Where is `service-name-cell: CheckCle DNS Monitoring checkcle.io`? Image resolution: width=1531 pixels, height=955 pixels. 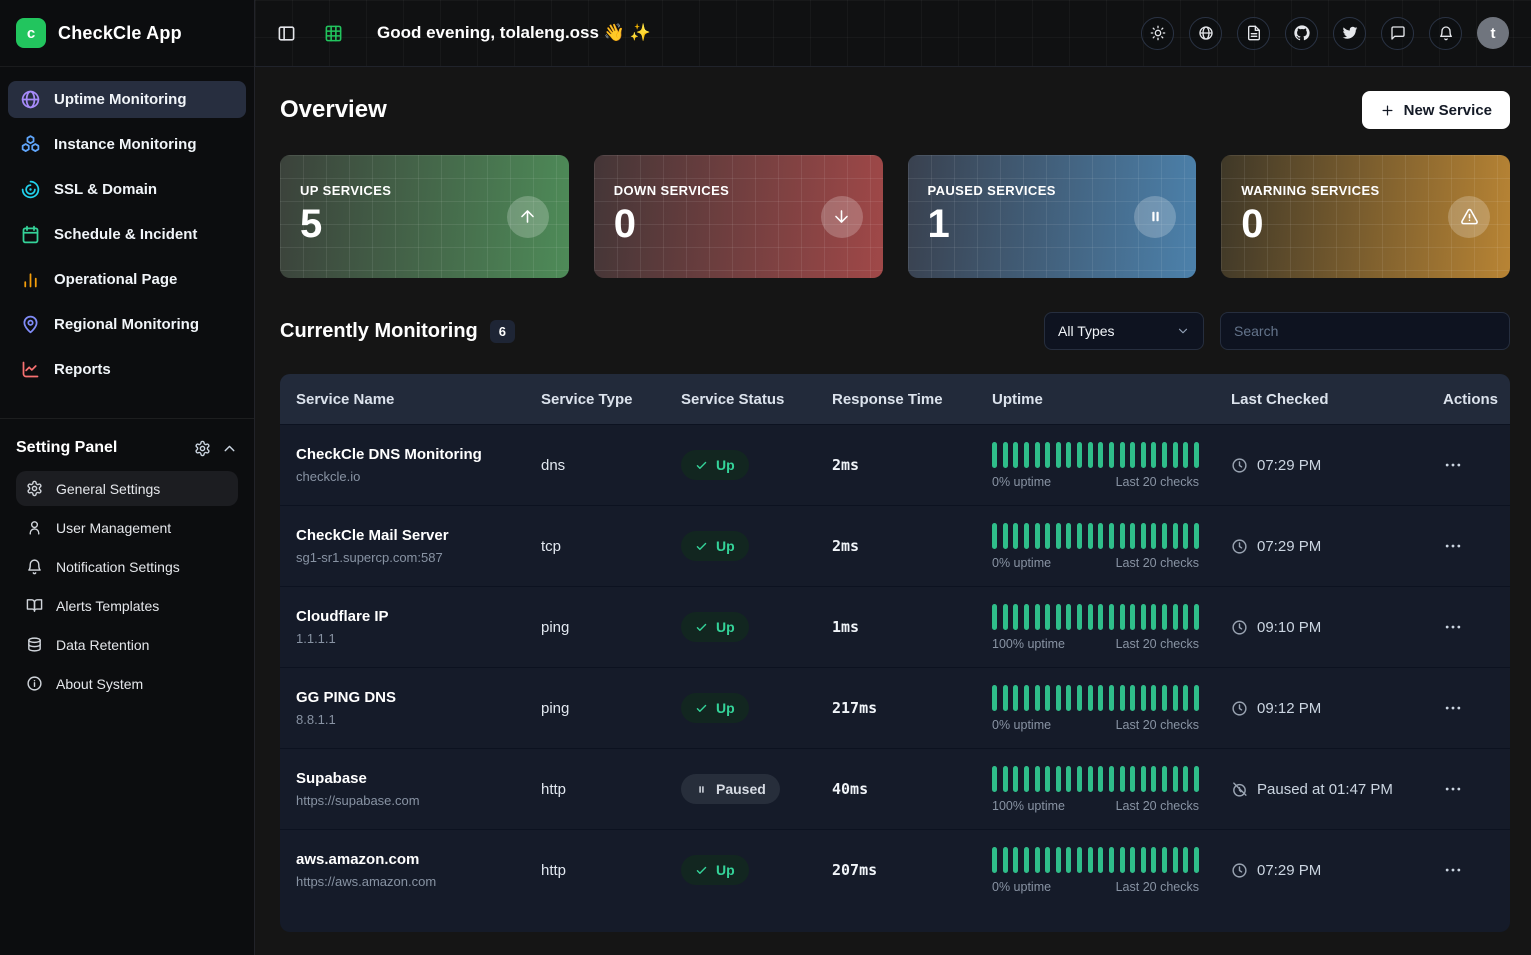 service-name-cell: CheckCle DNS Monitoring checkcle.io is located at coordinates (418, 465).